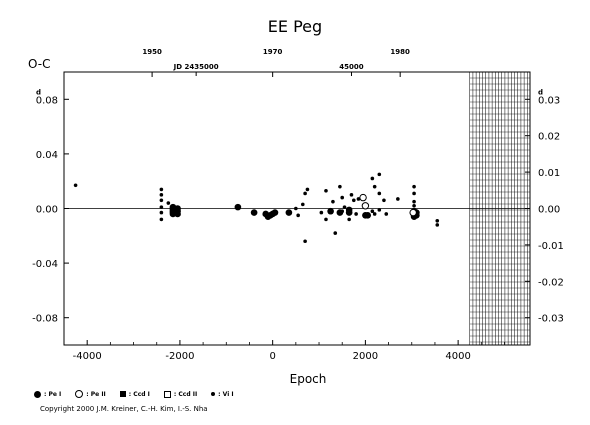 This screenshot has width=590, height=425. Describe the element at coordinates (351, 67) in the screenshot. I see `jd-label: 45000` at that location.